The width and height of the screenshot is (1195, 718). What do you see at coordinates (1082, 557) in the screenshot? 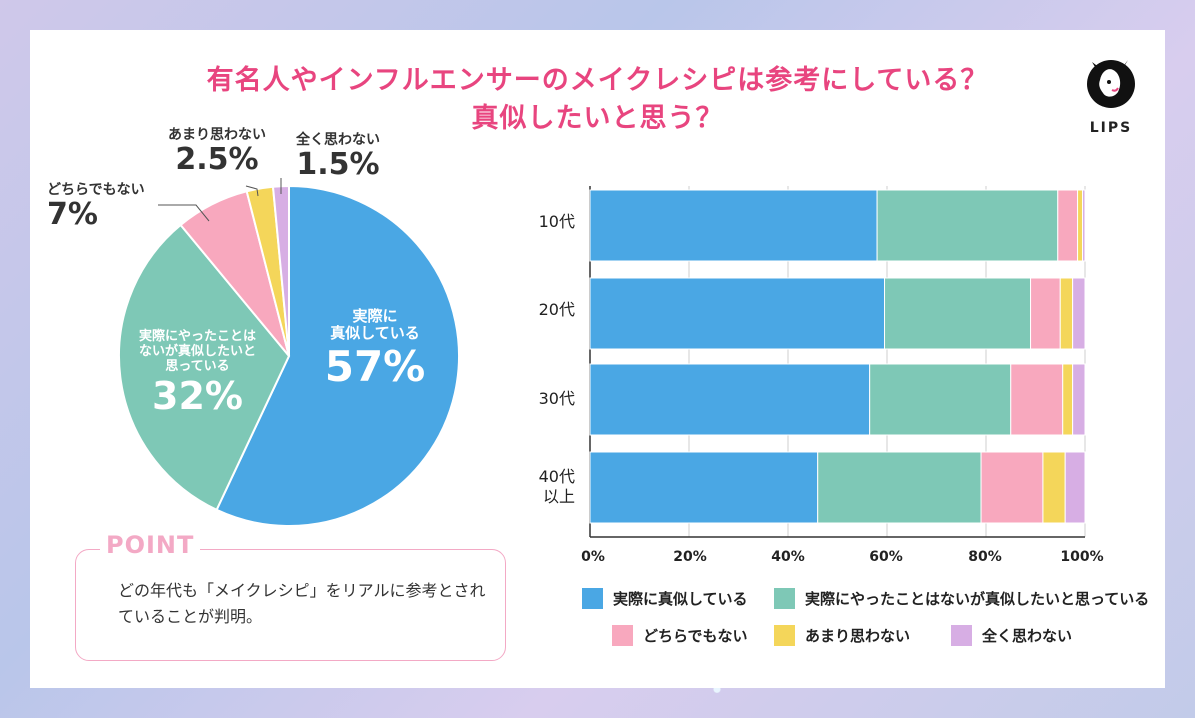
I see `x-tick-100: 100%` at bounding box center [1082, 557].